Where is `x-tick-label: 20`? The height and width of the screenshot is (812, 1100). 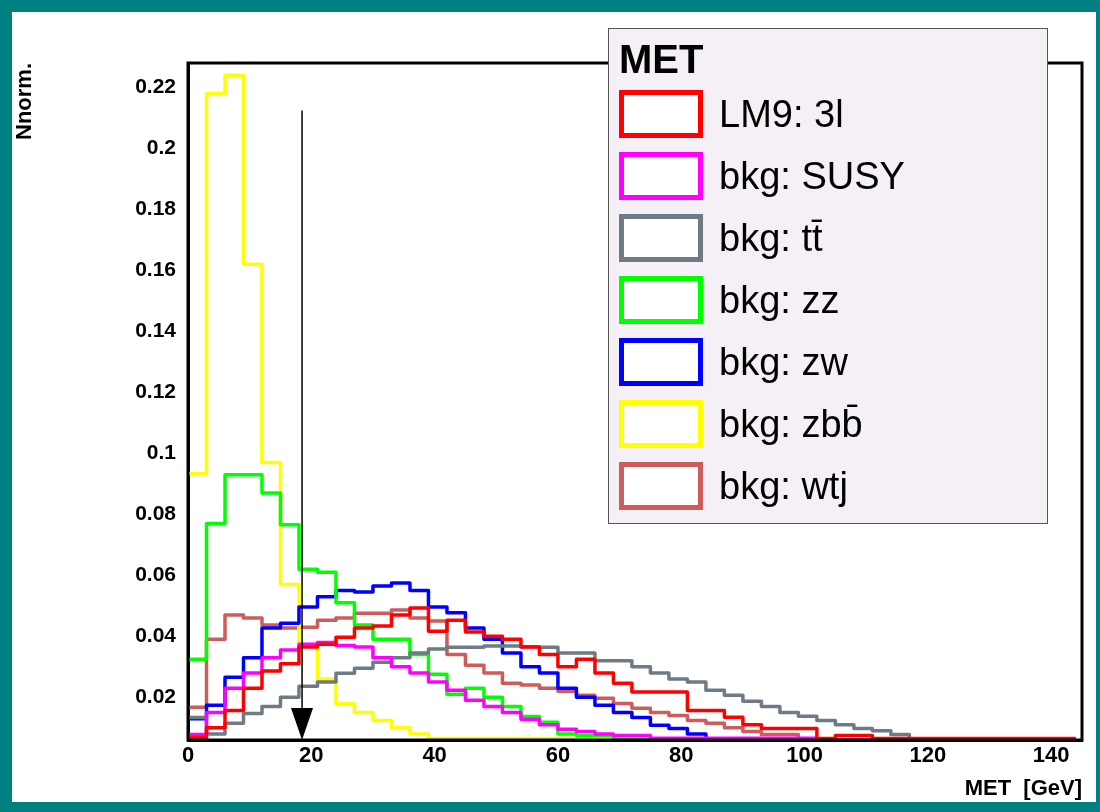 x-tick-label: 20 is located at coordinates (311, 755).